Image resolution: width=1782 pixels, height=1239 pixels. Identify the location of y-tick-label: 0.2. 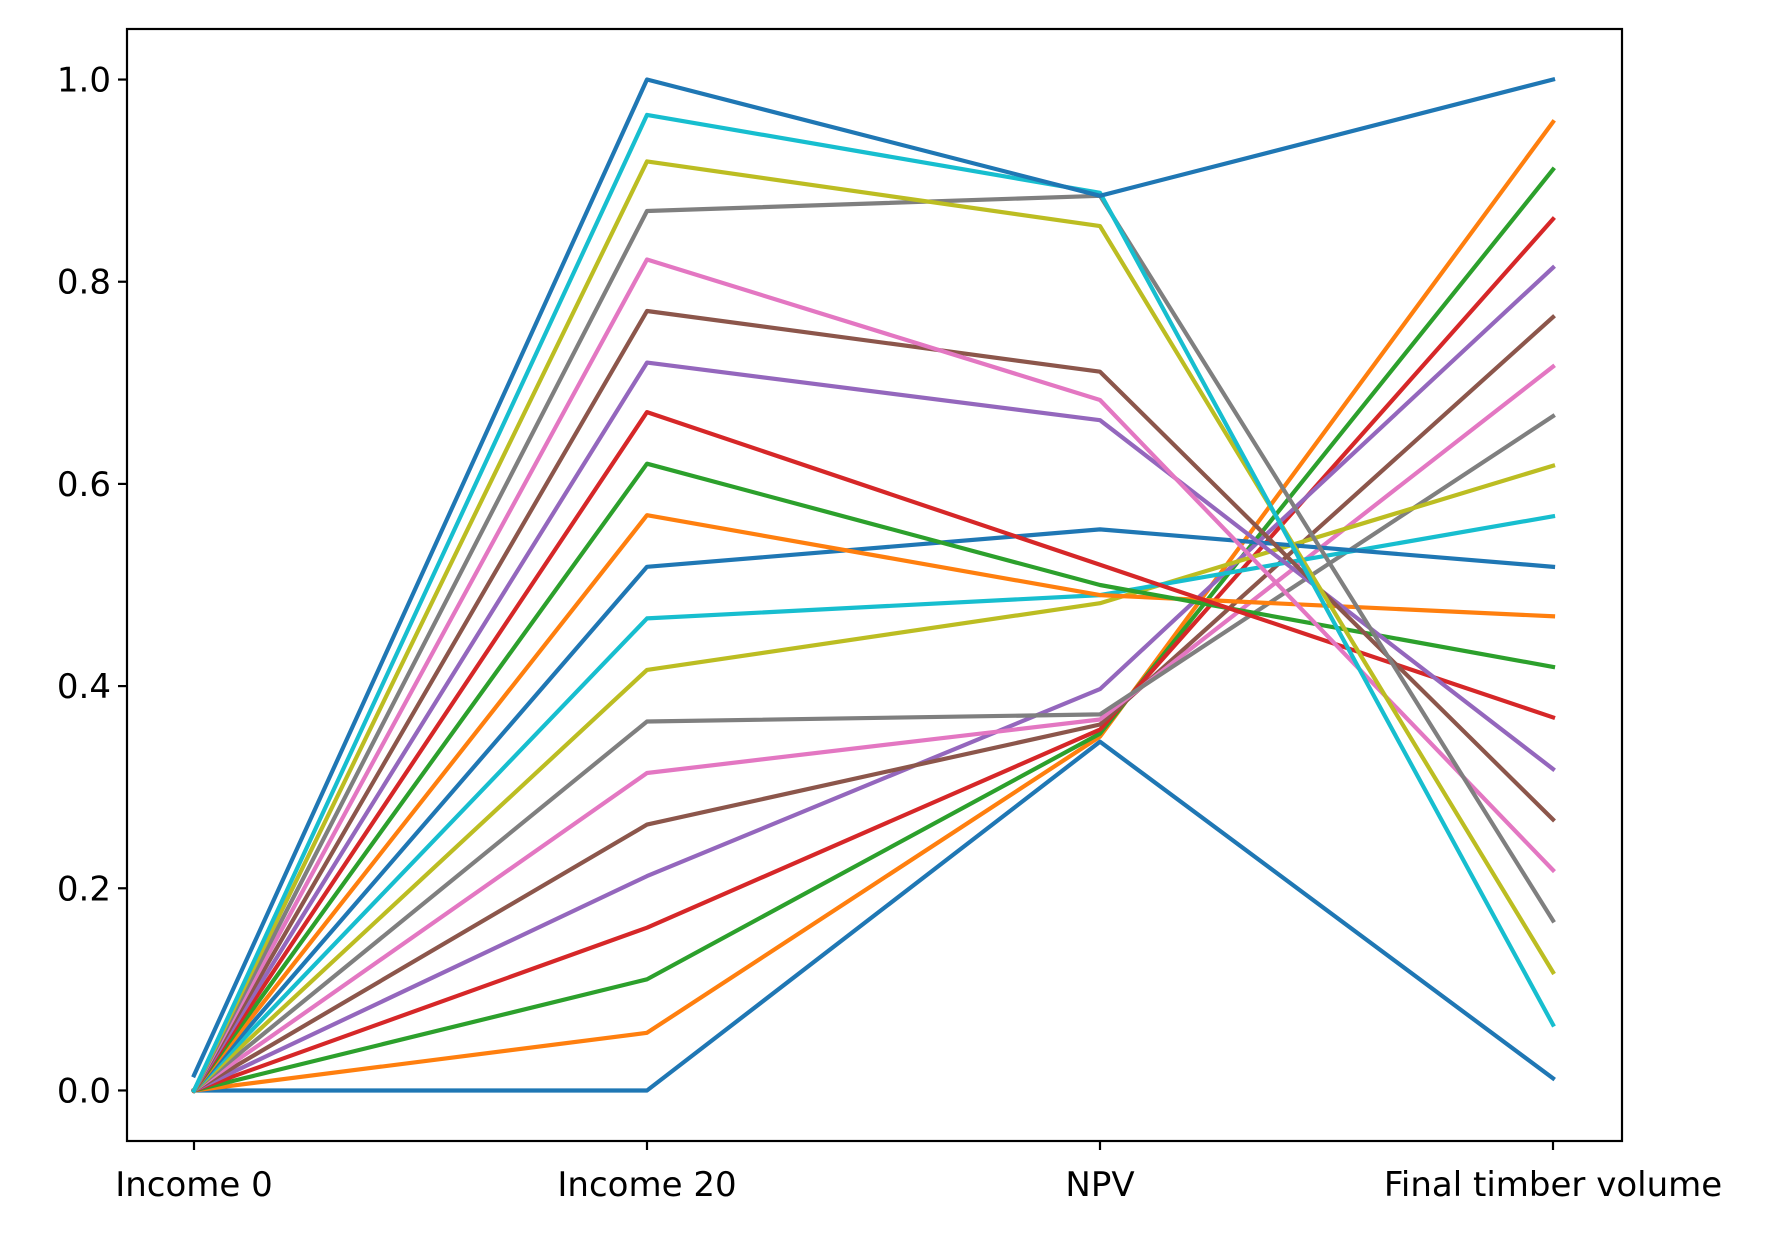
(84, 889).